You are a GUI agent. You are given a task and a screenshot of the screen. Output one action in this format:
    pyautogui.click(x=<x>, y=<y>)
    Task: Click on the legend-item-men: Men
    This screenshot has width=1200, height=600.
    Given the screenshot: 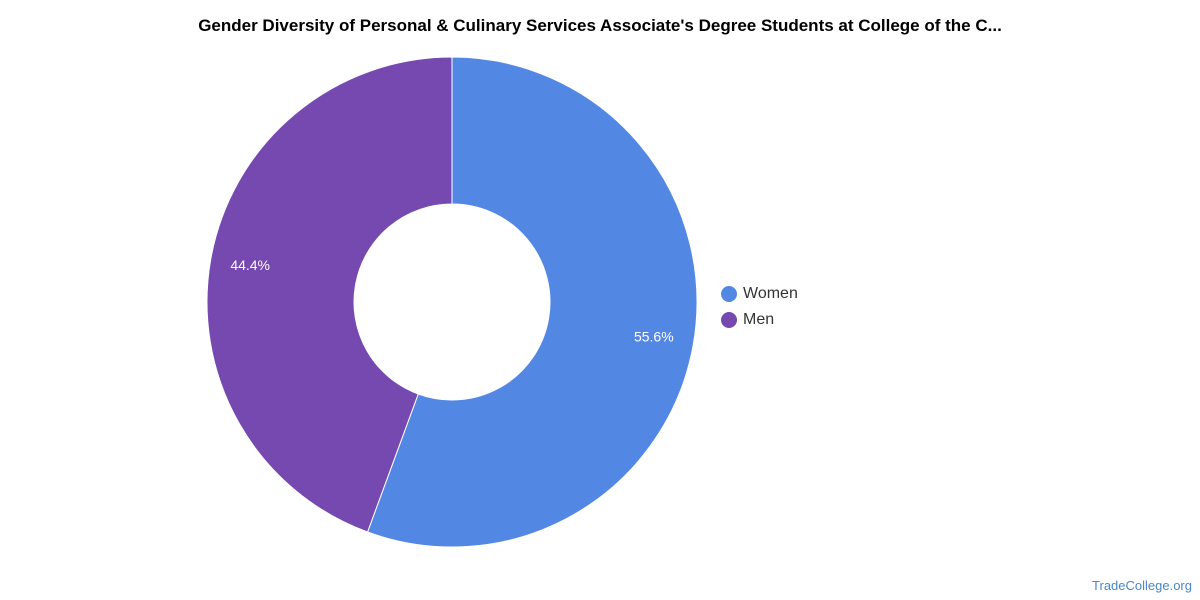 What is the action you would take?
    pyautogui.click(x=759, y=320)
    